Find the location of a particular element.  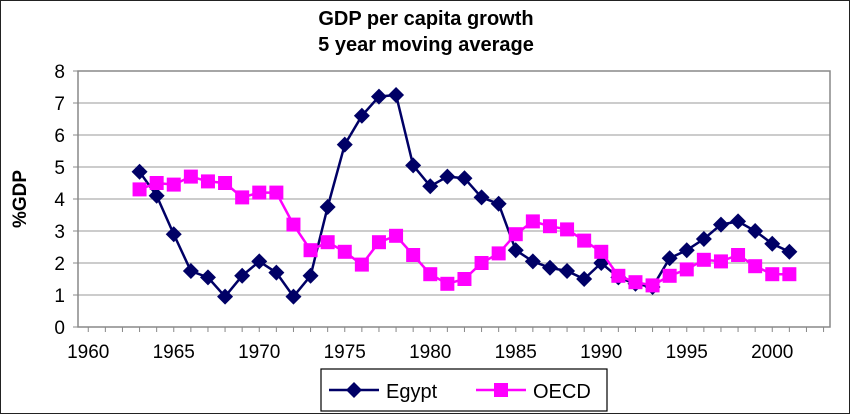

y-tick-label: 6 is located at coordinates (59, 136).